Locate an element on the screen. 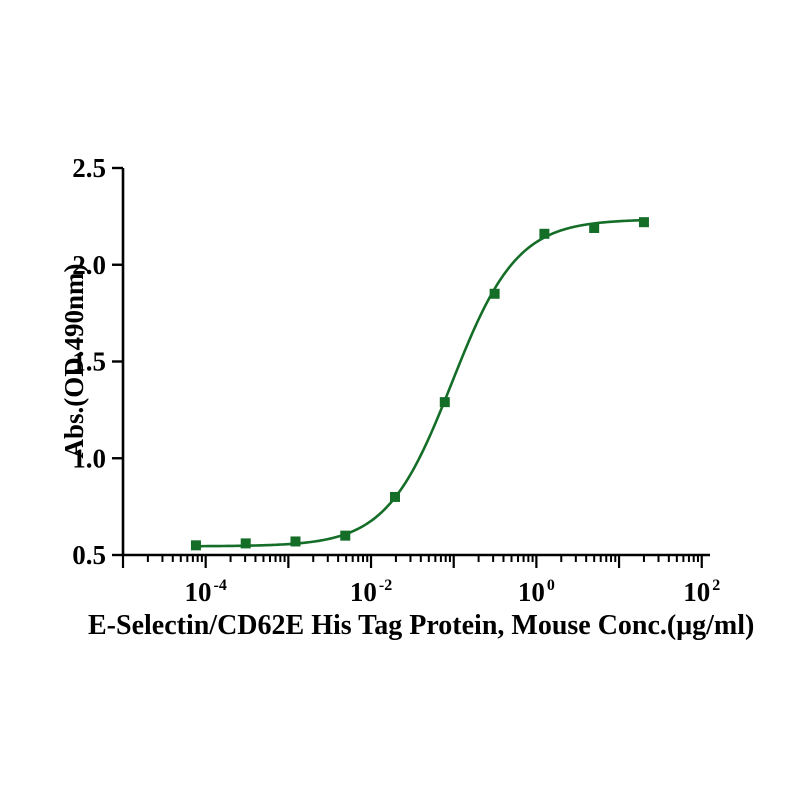  y-tick-label: 0.5 is located at coordinates (89, 555).